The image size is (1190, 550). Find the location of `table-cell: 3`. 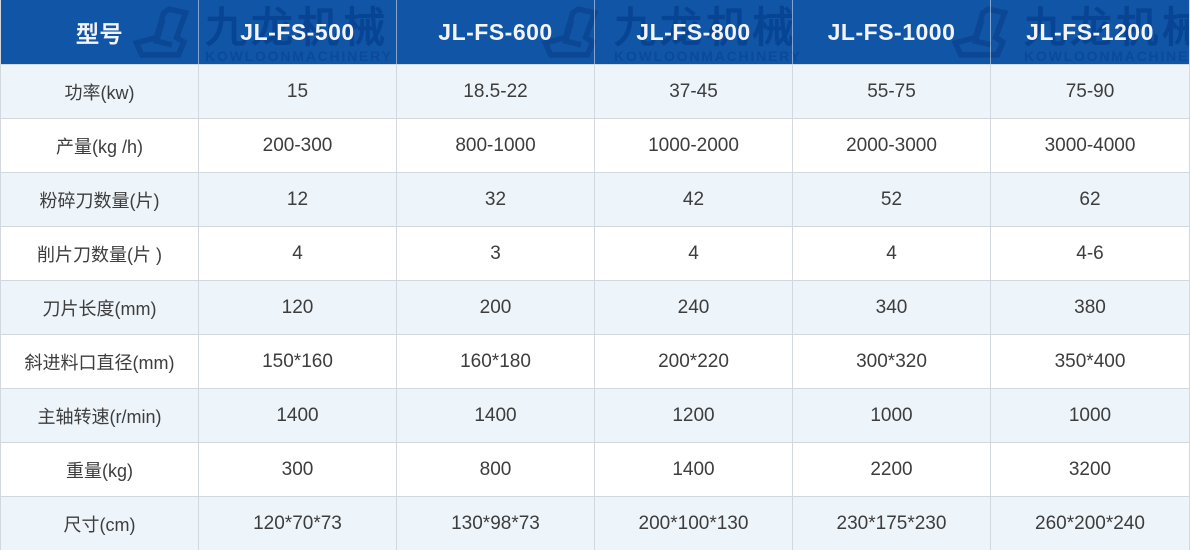

table-cell: 3 is located at coordinates (496, 253).